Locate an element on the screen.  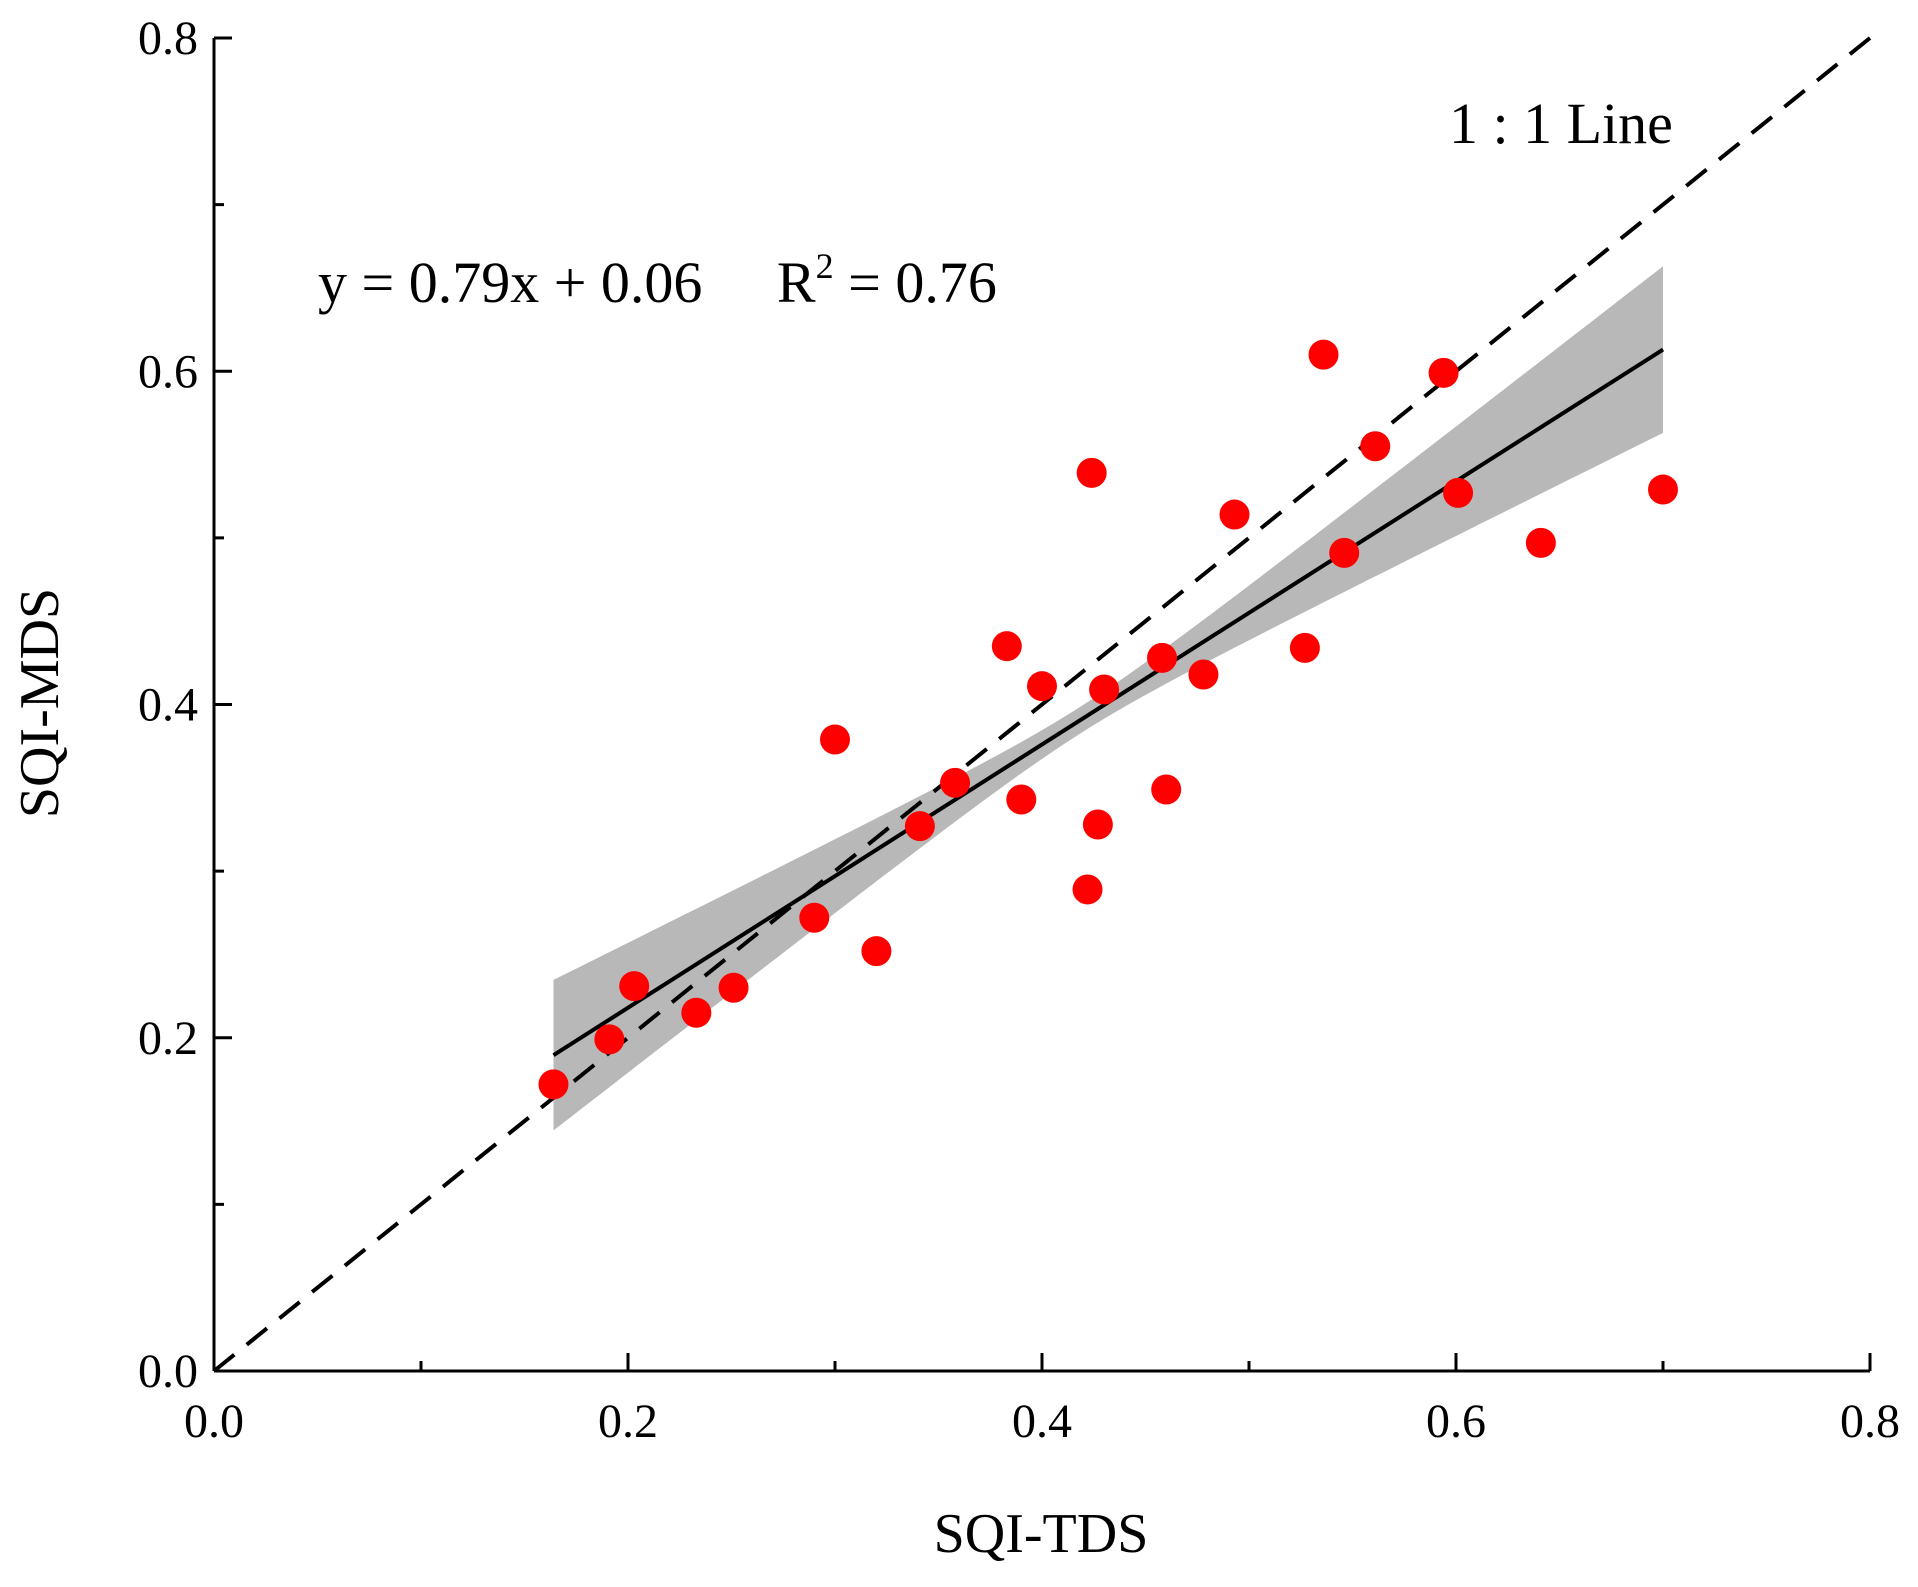
y-tick-label: 0.0 is located at coordinates (168, 1371).